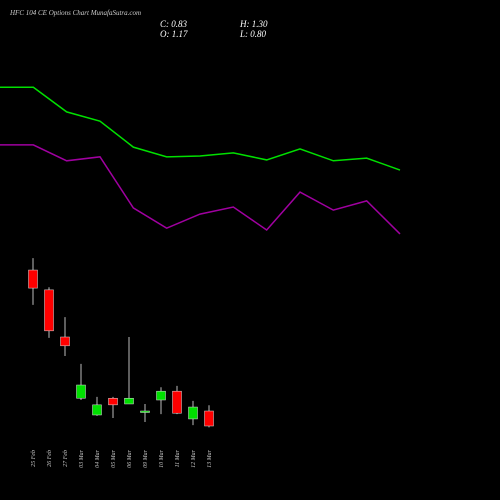 The width and height of the screenshot is (500, 500). What do you see at coordinates (162, 458) in the screenshot?
I see `x-tick-label: 10 Mar` at bounding box center [162, 458].